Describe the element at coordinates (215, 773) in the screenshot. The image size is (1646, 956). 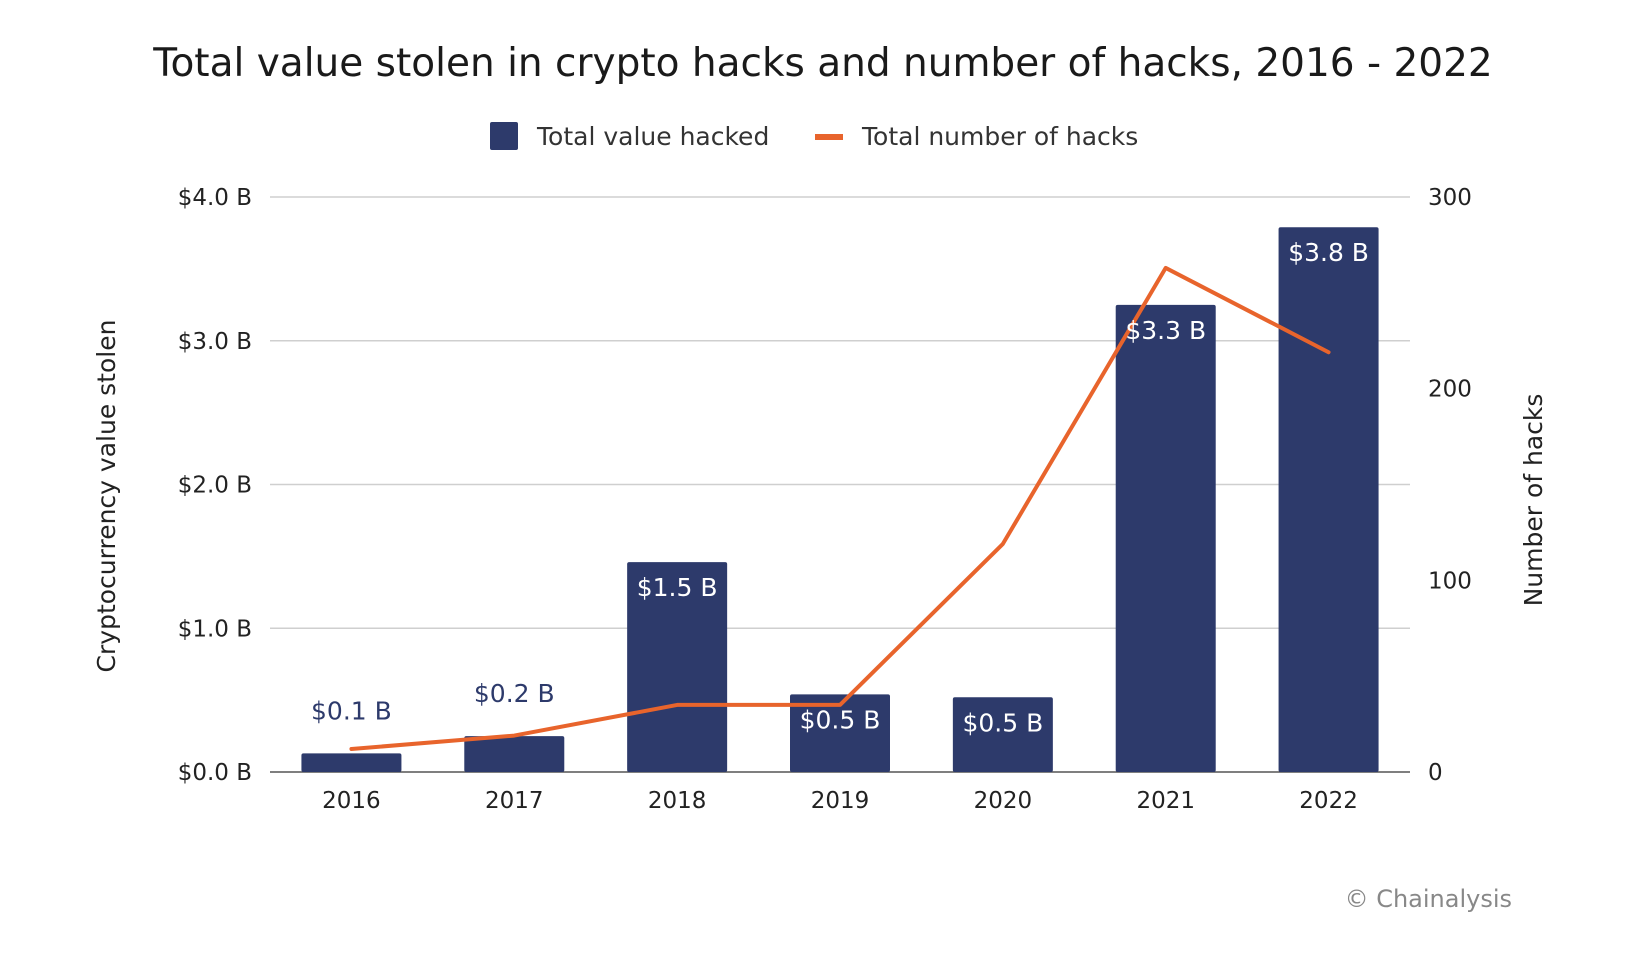
I see `left-tick-label: $0.0 B` at that location.